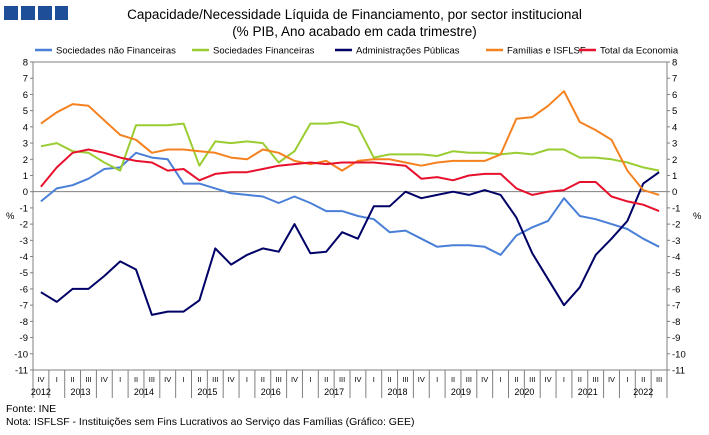  I want to click on y-tick-label-right: 2, so click(674, 160).